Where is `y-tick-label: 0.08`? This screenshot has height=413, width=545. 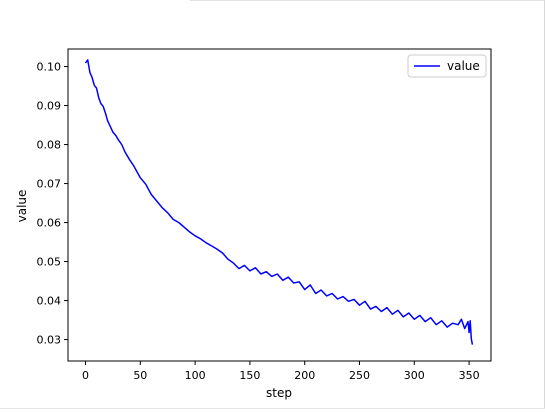 y-tick-label: 0.08 is located at coordinates (49, 145).